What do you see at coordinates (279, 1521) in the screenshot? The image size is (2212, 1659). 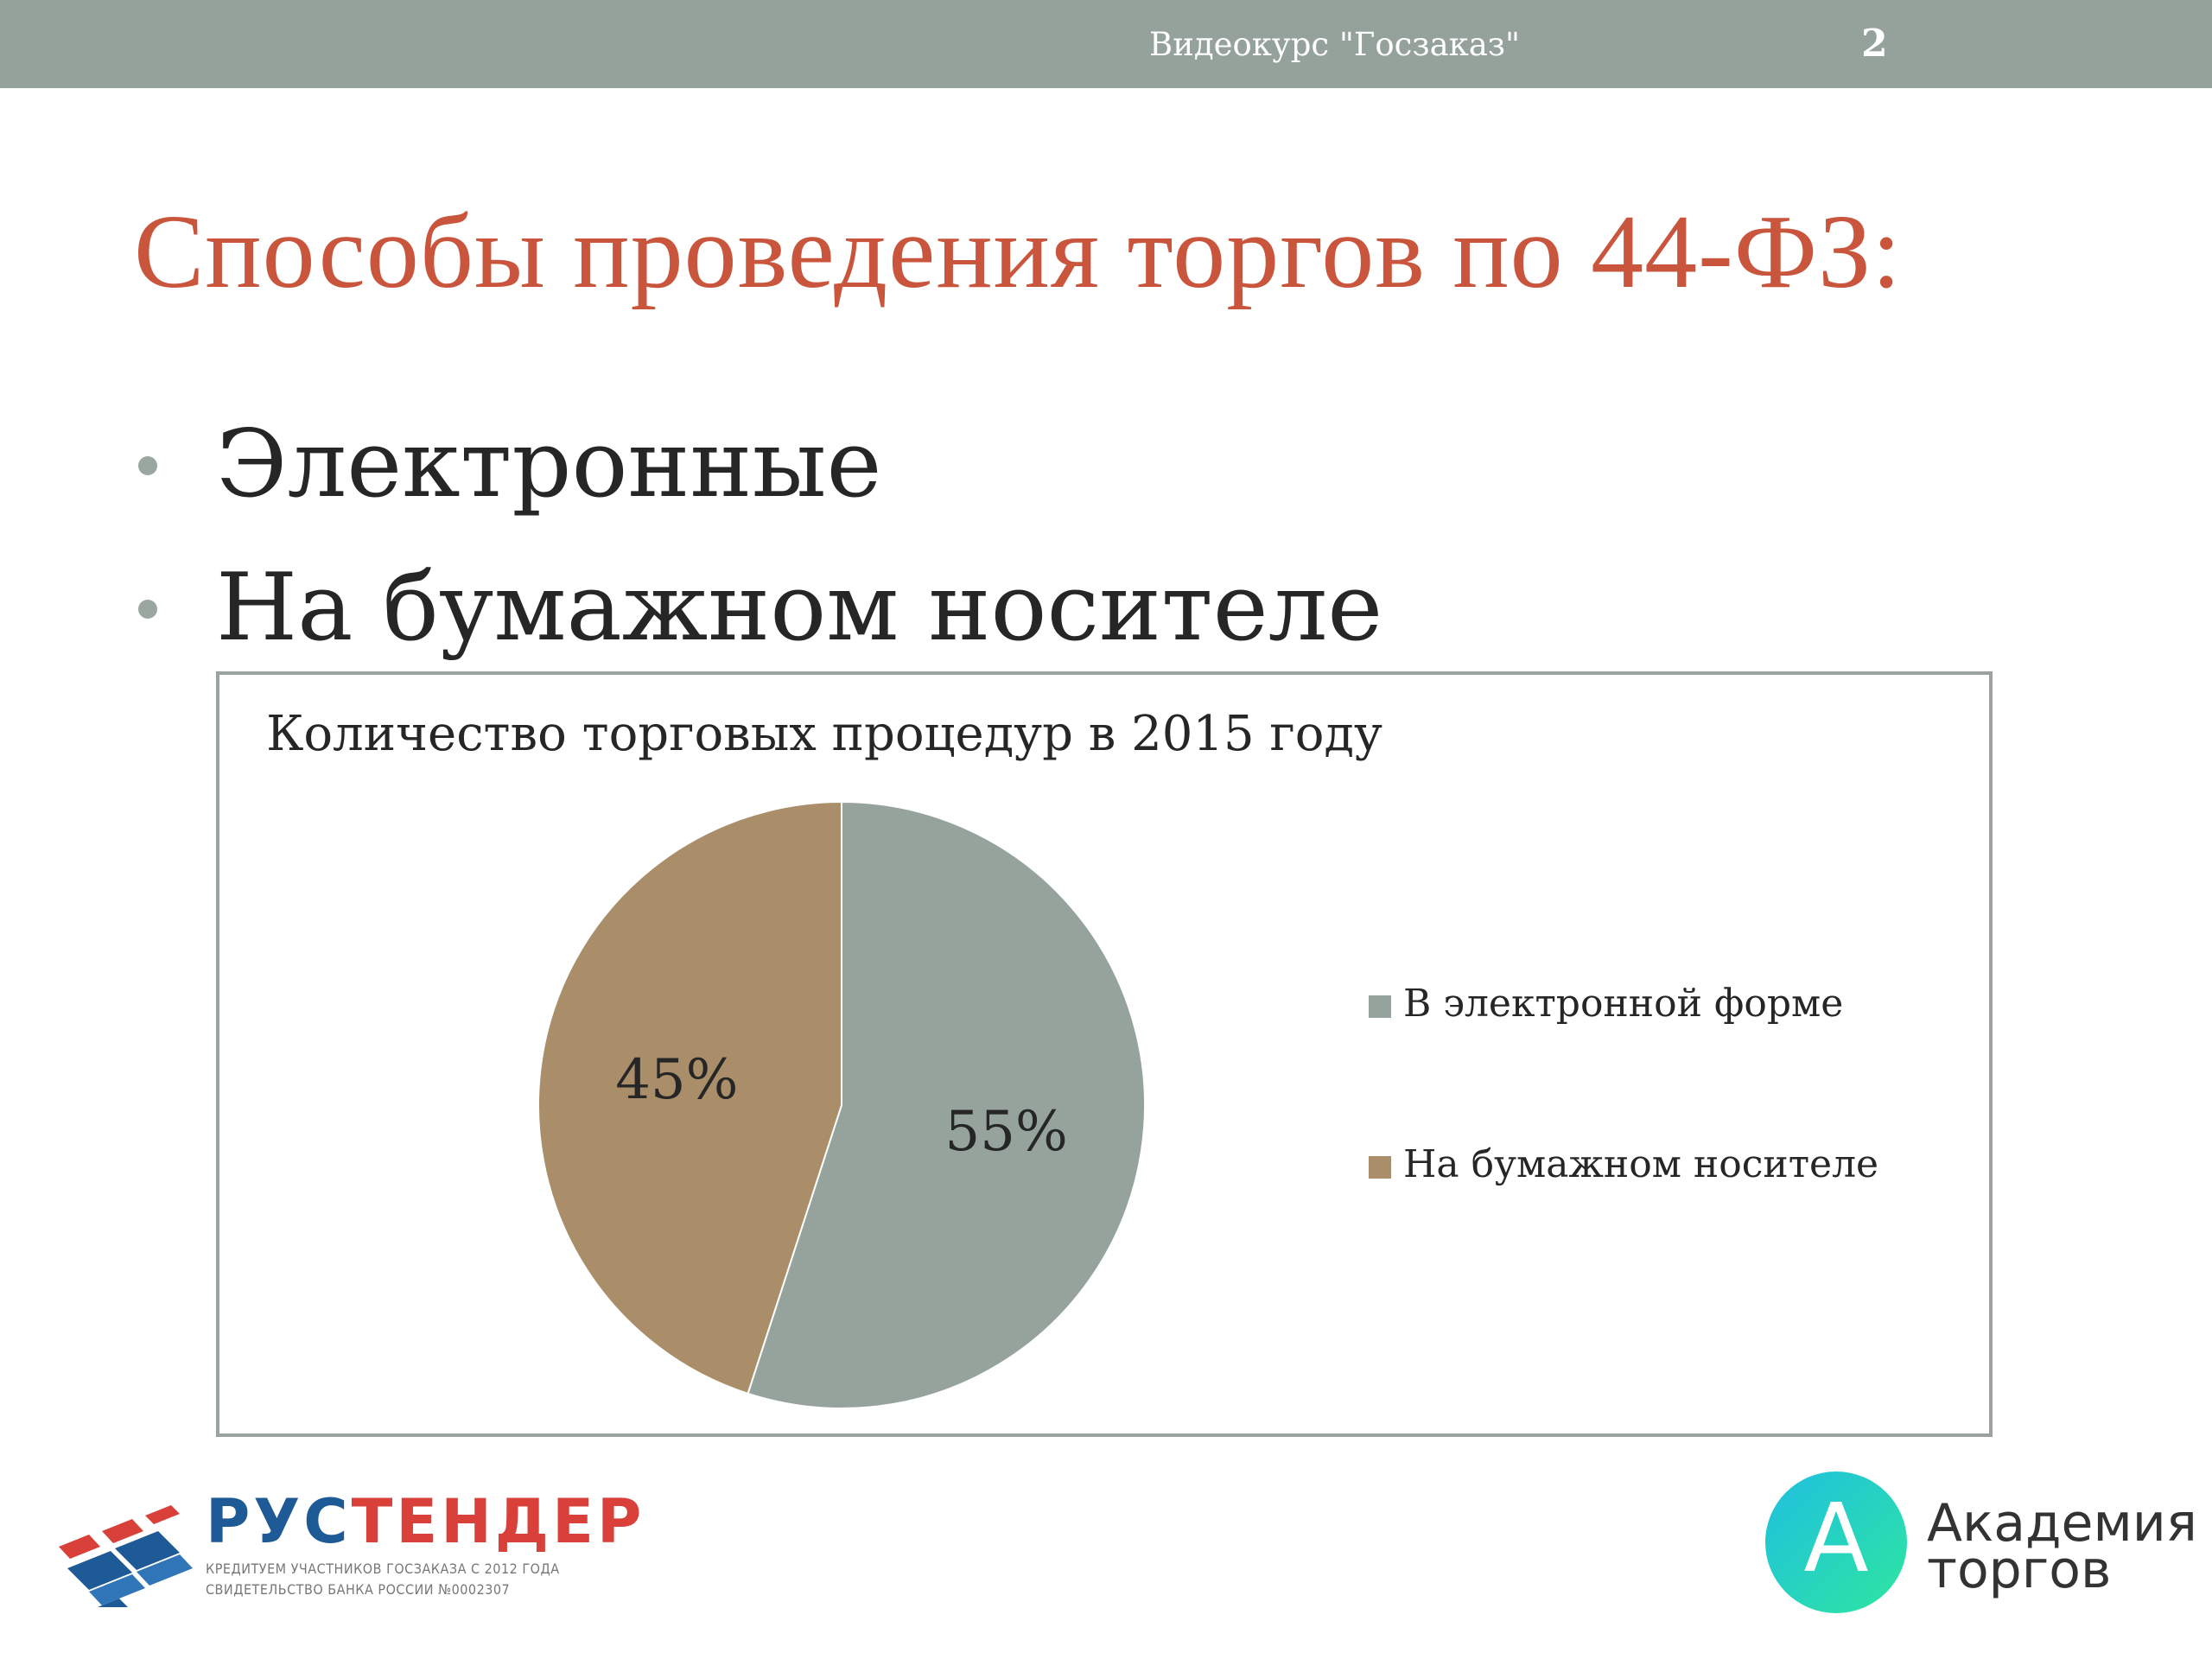 I see `rustender-name-part1: РУС` at bounding box center [279, 1521].